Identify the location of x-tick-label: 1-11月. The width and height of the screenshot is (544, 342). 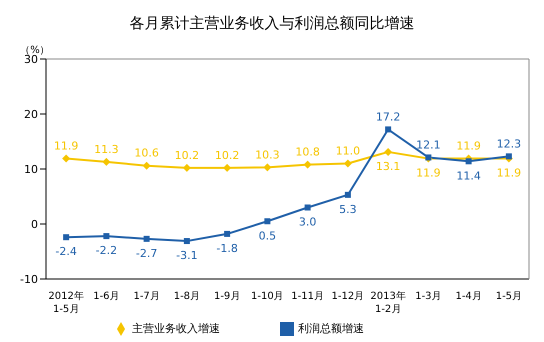
(307, 296).